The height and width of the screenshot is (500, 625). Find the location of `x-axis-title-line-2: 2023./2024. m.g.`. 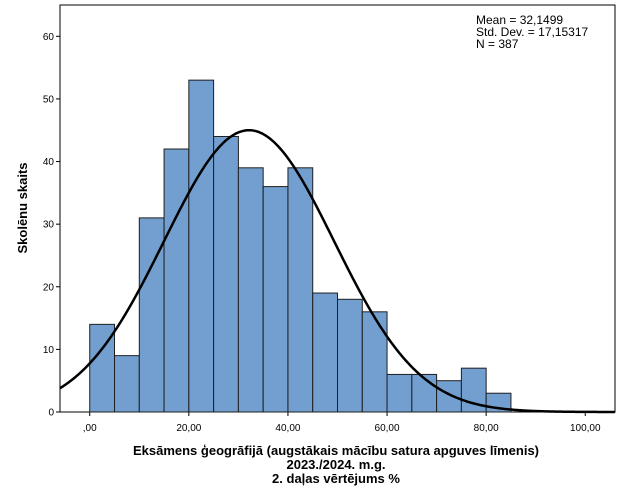

x-axis-title-line-2: 2023./2024. m.g. is located at coordinates (335, 464).